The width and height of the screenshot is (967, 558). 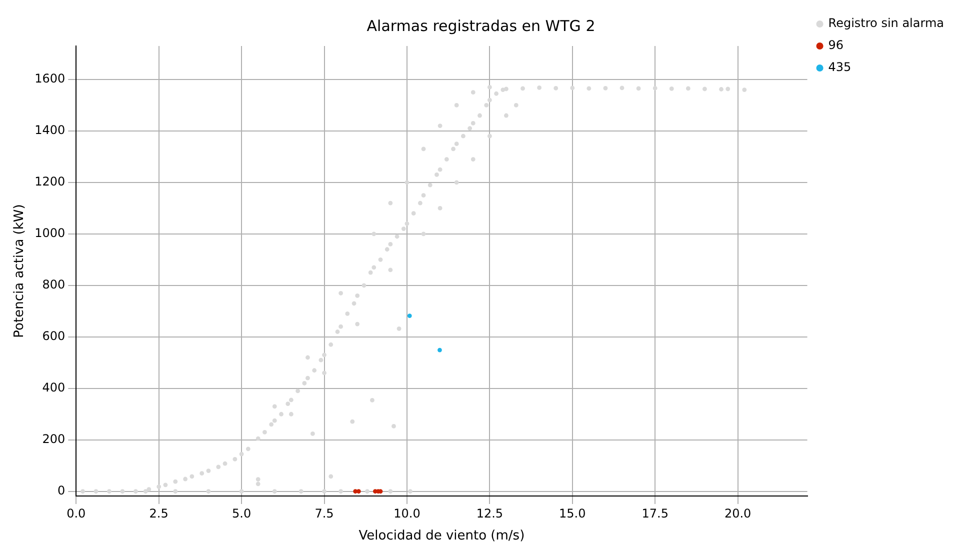 I want to click on x-tick-label: 15.0, so click(x=572, y=513).